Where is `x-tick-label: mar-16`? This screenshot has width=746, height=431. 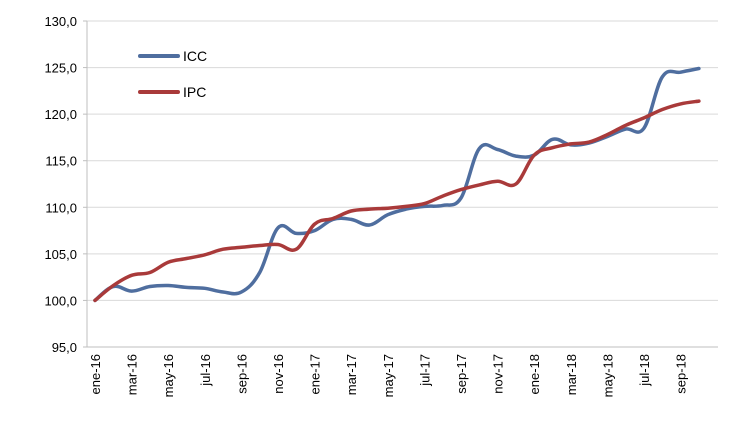
x-tick-label: mar-16 is located at coordinates (132, 374).